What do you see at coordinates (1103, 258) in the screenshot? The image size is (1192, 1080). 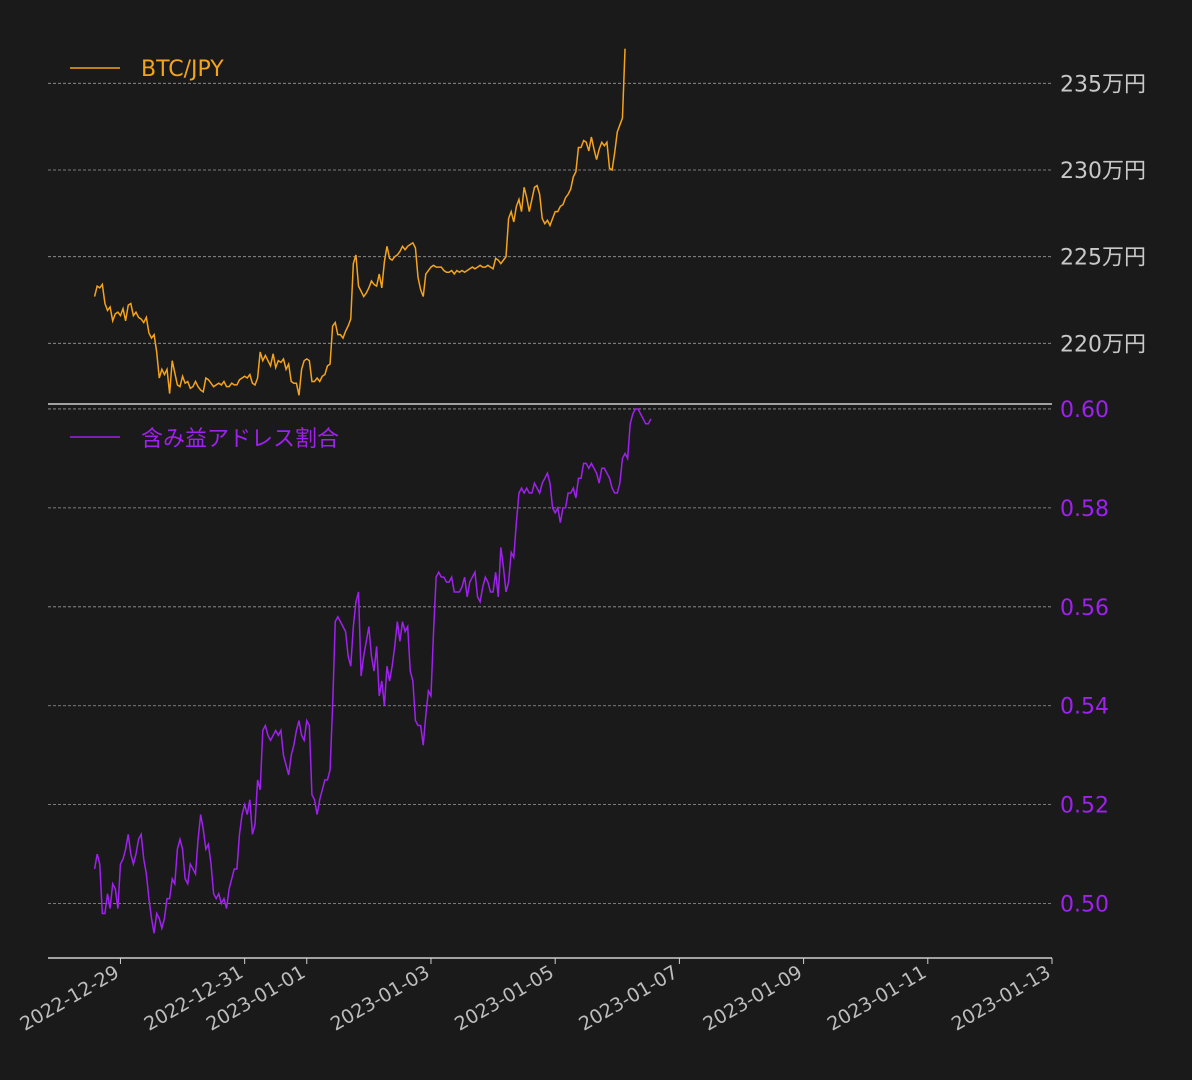 I see `price-y-tick-label: 225万円` at bounding box center [1103, 258].